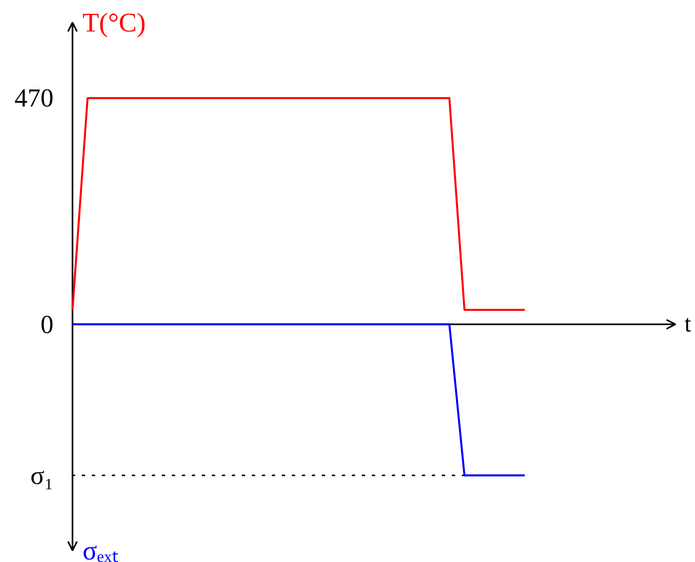 The image size is (695, 562). I want to click on text: T(°C), so click(114, 23).